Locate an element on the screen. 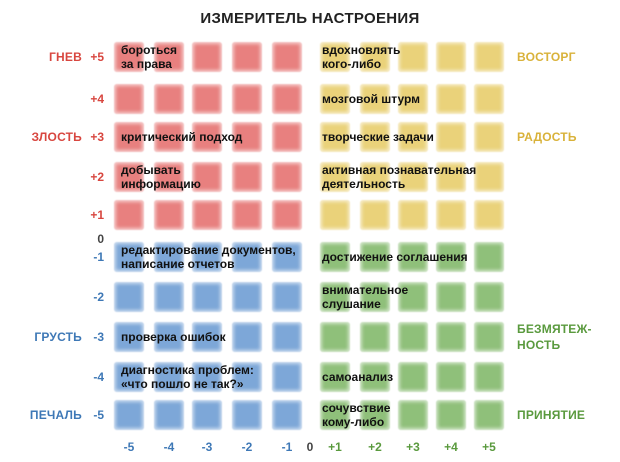  x-tick-label: +2 is located at coordinates (375, 447).